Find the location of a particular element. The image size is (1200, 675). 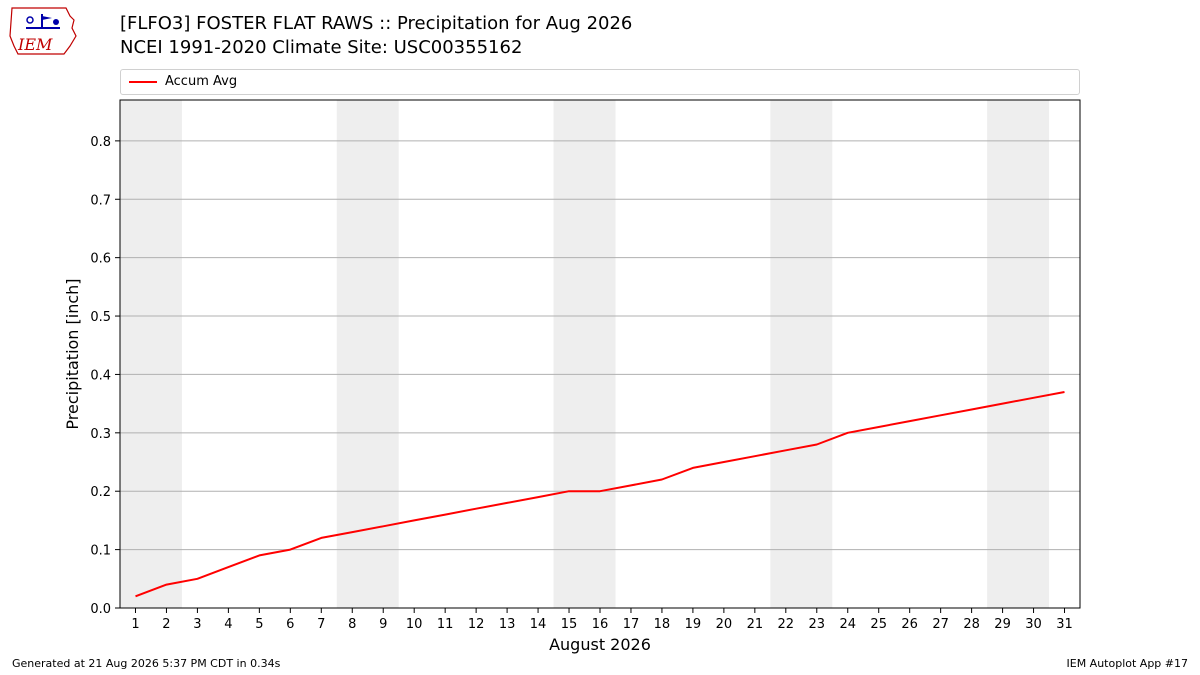

x-tick-label-24: 24 is located at coordinates (847, 624).